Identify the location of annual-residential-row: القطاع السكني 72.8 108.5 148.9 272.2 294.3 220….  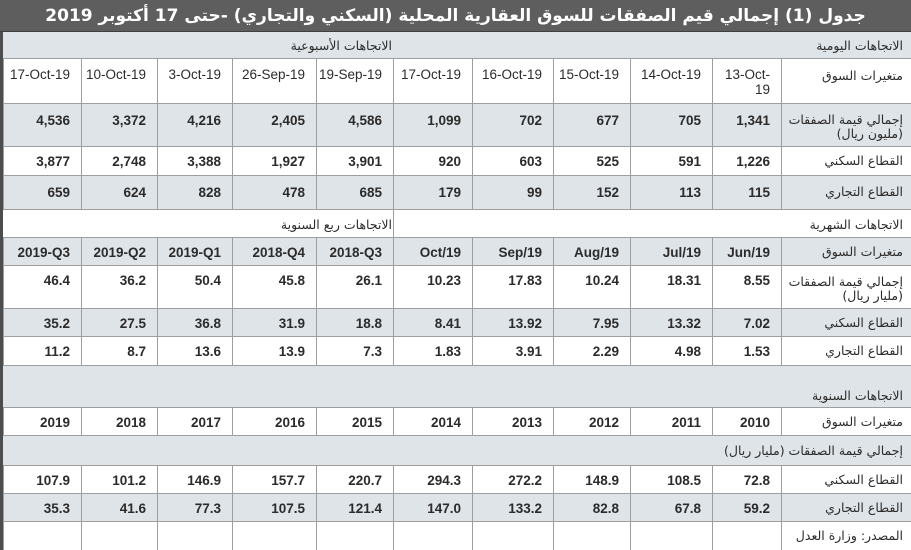
(457, 480).